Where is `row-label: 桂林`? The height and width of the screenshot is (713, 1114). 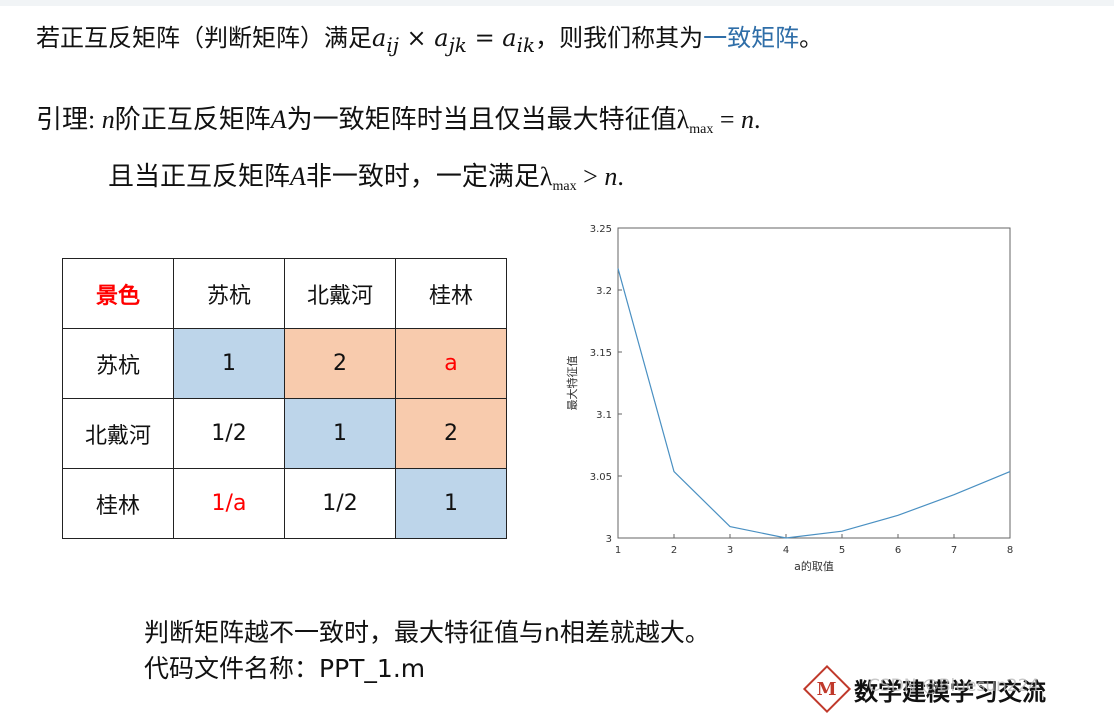 row-label: 桂林 is located at coordinates (118, 503).